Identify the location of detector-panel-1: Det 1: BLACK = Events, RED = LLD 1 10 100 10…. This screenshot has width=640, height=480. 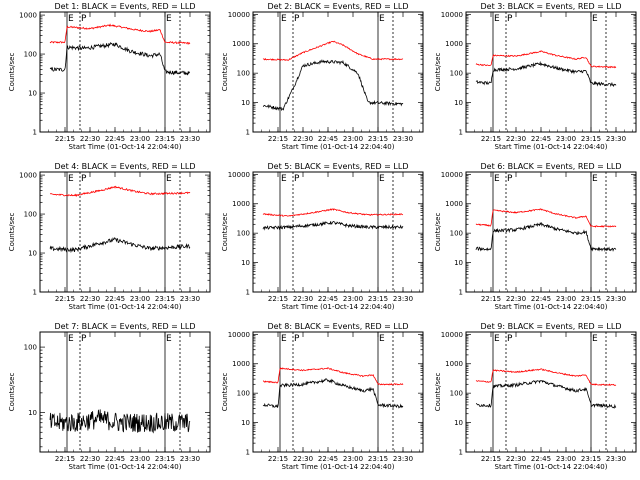
(109, 76).